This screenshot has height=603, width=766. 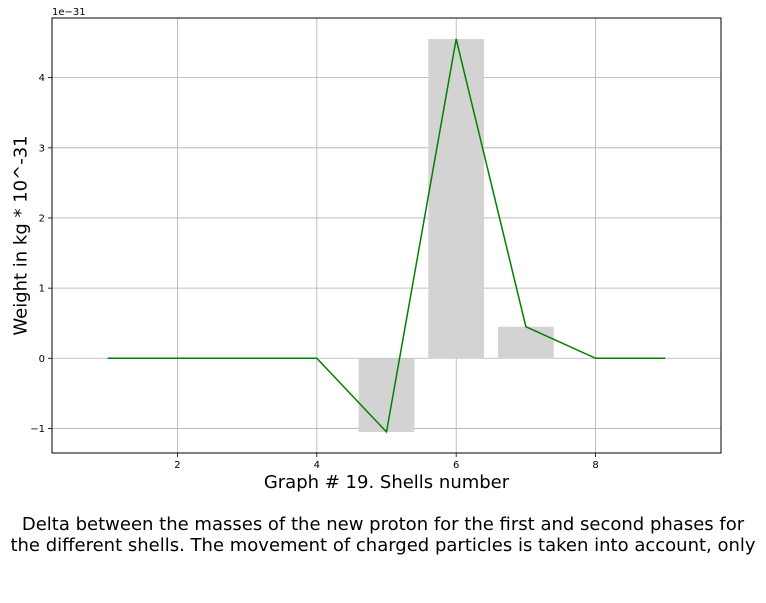 What do you see at coordinates (42, 78) in the screenshot?
I see `y-tick-label: 4` at bounding box center [42, 78].